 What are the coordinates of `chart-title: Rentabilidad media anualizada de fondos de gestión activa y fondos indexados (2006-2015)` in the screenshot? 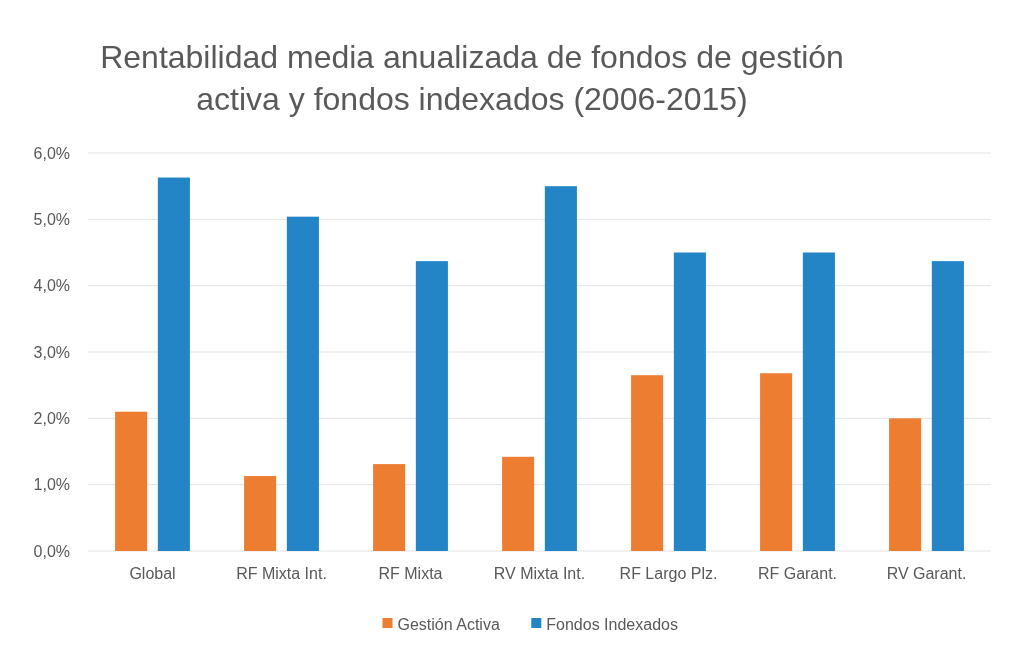 It's located at (472, 78).